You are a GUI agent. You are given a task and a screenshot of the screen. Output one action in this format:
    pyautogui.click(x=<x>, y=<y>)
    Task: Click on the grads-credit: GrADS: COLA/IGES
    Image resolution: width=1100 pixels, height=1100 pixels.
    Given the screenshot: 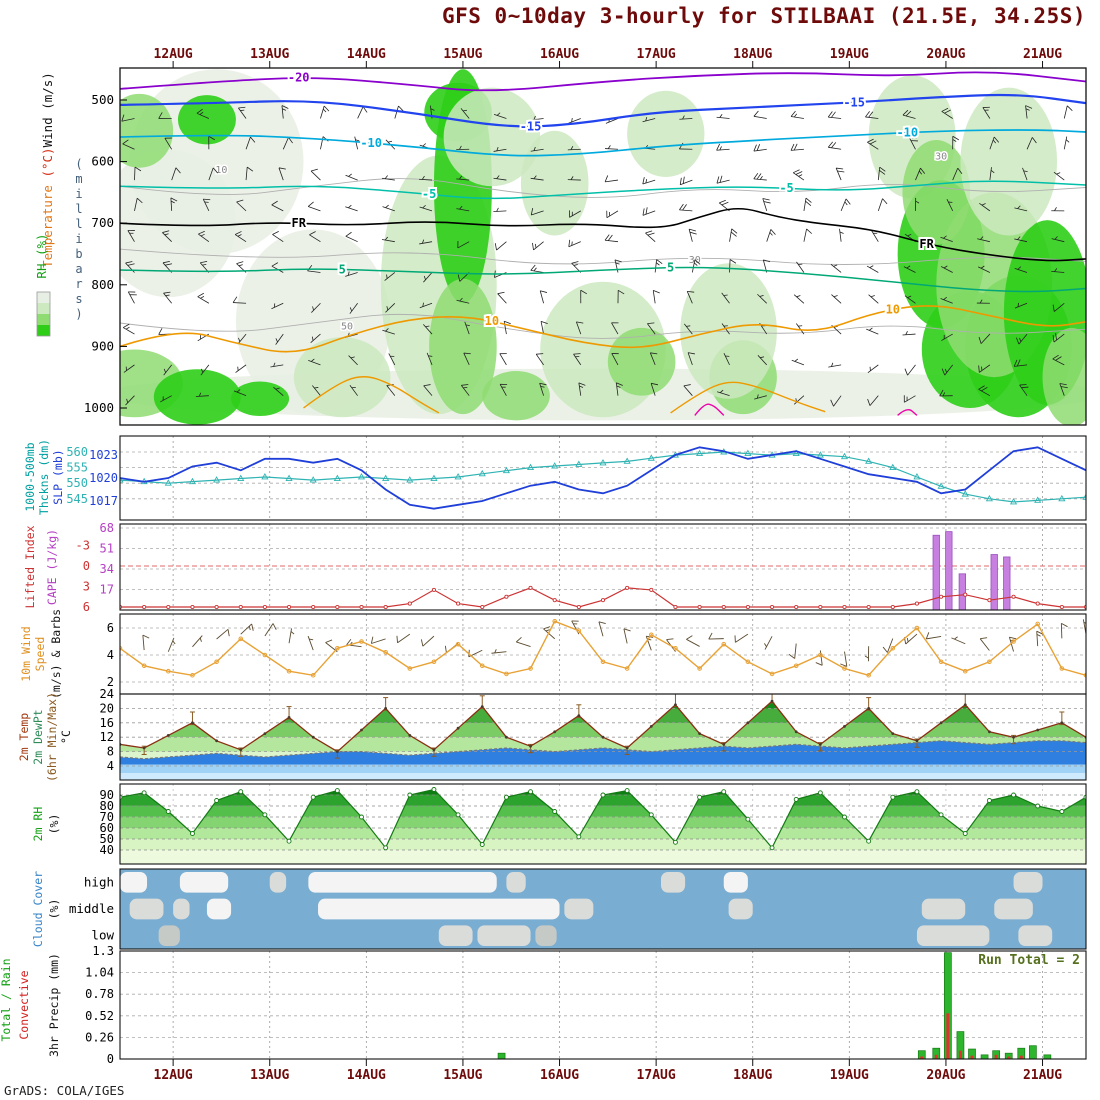 What is the action you would take?
    pyautogui.click(x=64, y=1090)
    